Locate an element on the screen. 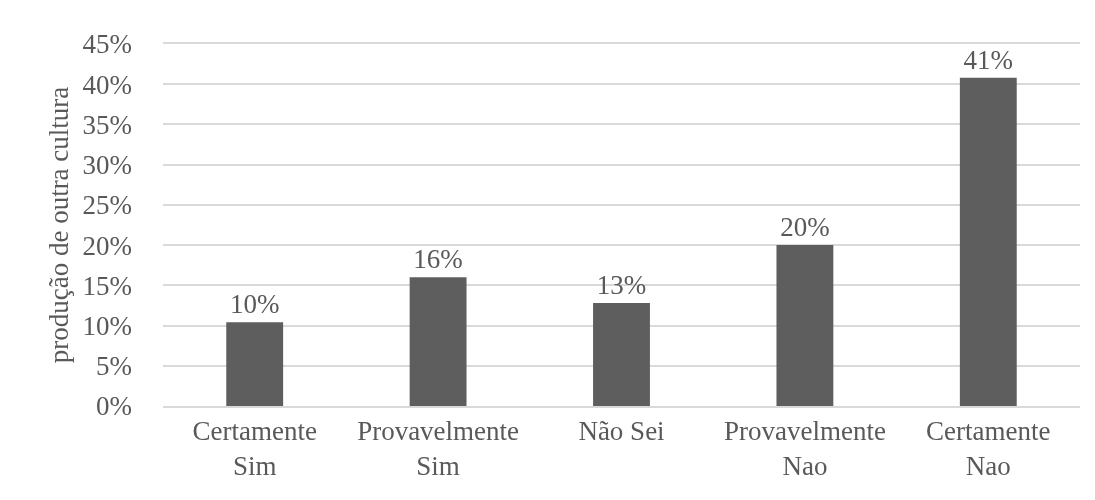 This screenshot has width=1095, height=500. y-tick-label: 0% is located at coordinates (114, 406).